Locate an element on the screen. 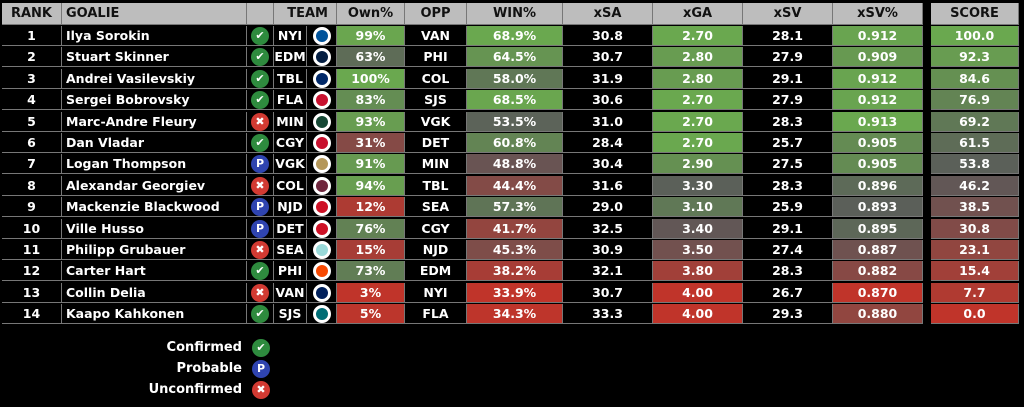  xsvp-cell: 0.896 is located at coordinates (878, 185).